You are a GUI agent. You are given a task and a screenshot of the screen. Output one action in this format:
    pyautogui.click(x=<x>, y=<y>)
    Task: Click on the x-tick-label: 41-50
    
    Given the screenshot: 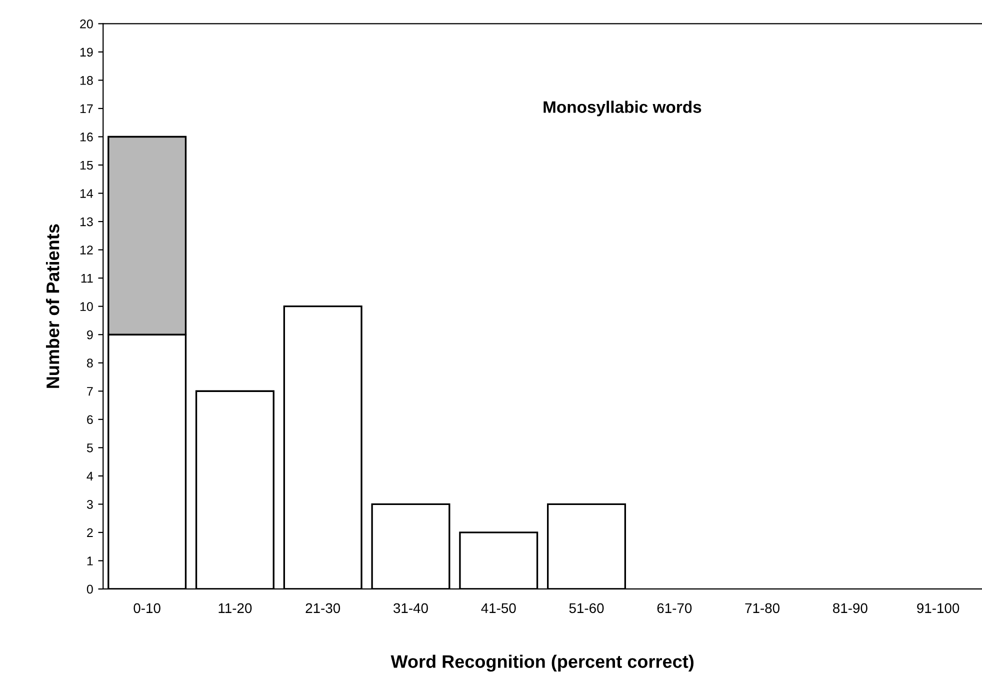 What is the action you would take?
    pyautogui.click(x=498, y=608)
    